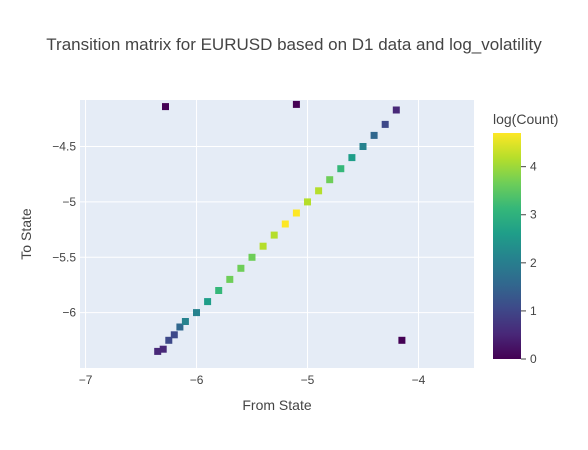 This screenshot has width=588, height=450. What do you see at coordinates (64, 147) in the screenshot?
I see `y-tick-label: −4.5` at bounding box center [64, 147].